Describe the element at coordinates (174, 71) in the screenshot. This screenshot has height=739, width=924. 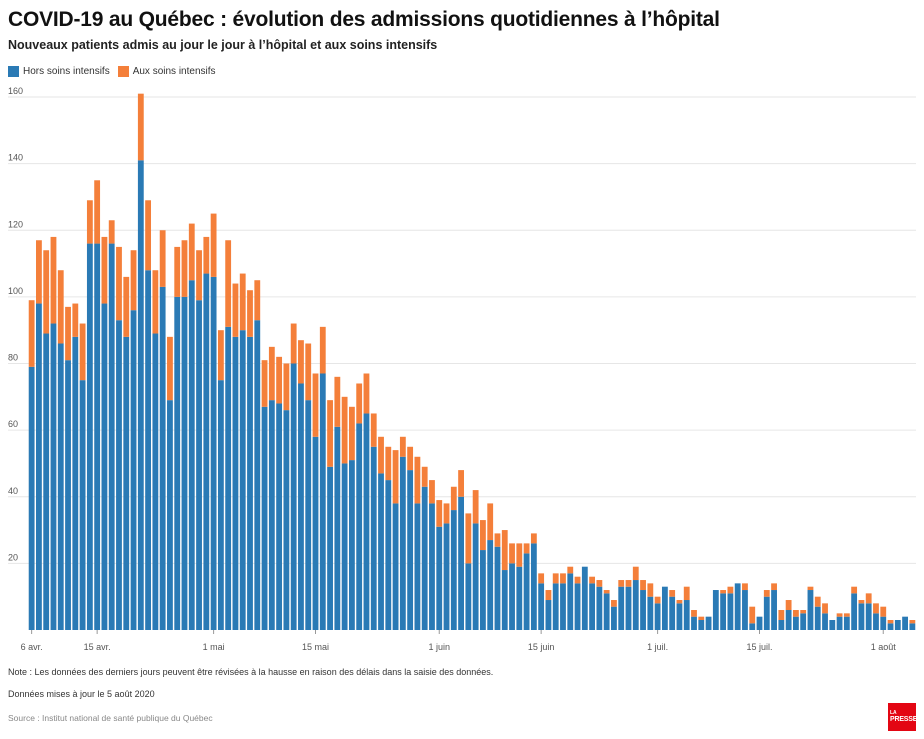
I see `legend-label-soins: Aux soins intensifs` at that location.